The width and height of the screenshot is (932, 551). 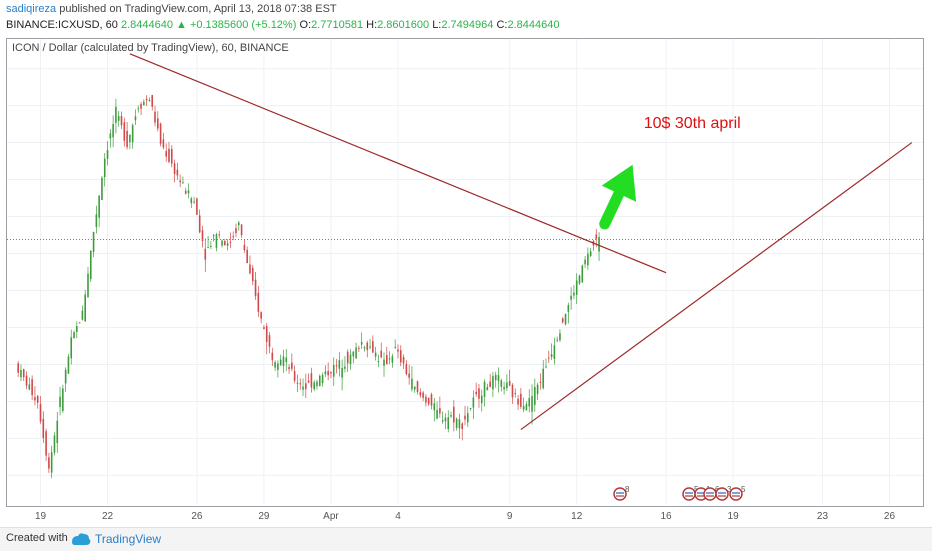 What do you see at coordinates (502, 25) in the screenshot?
I see `close-label: C:` at bounding box center [502, 25].